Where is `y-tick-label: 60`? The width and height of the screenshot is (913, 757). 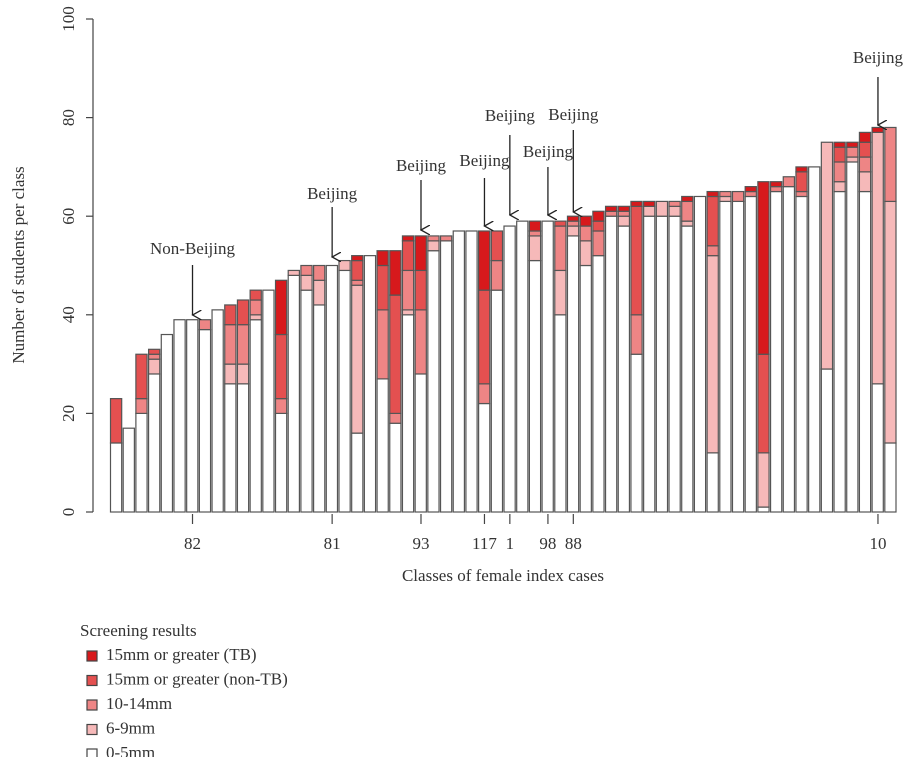
y-tick-label: 60 is located at coordinates (68, 216).